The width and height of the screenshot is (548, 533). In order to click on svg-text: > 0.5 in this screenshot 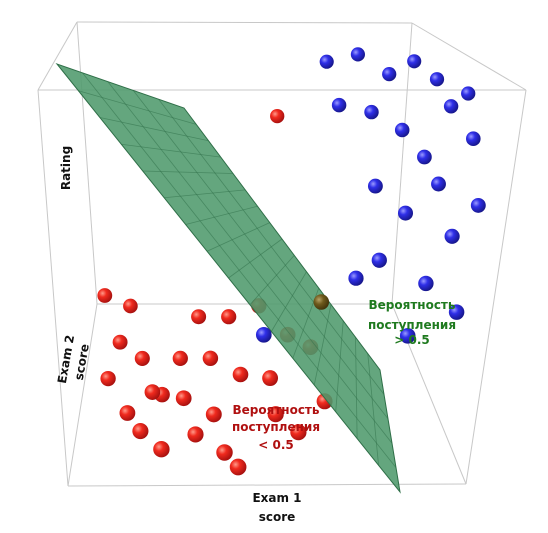, I will do `click(412, 340)`.